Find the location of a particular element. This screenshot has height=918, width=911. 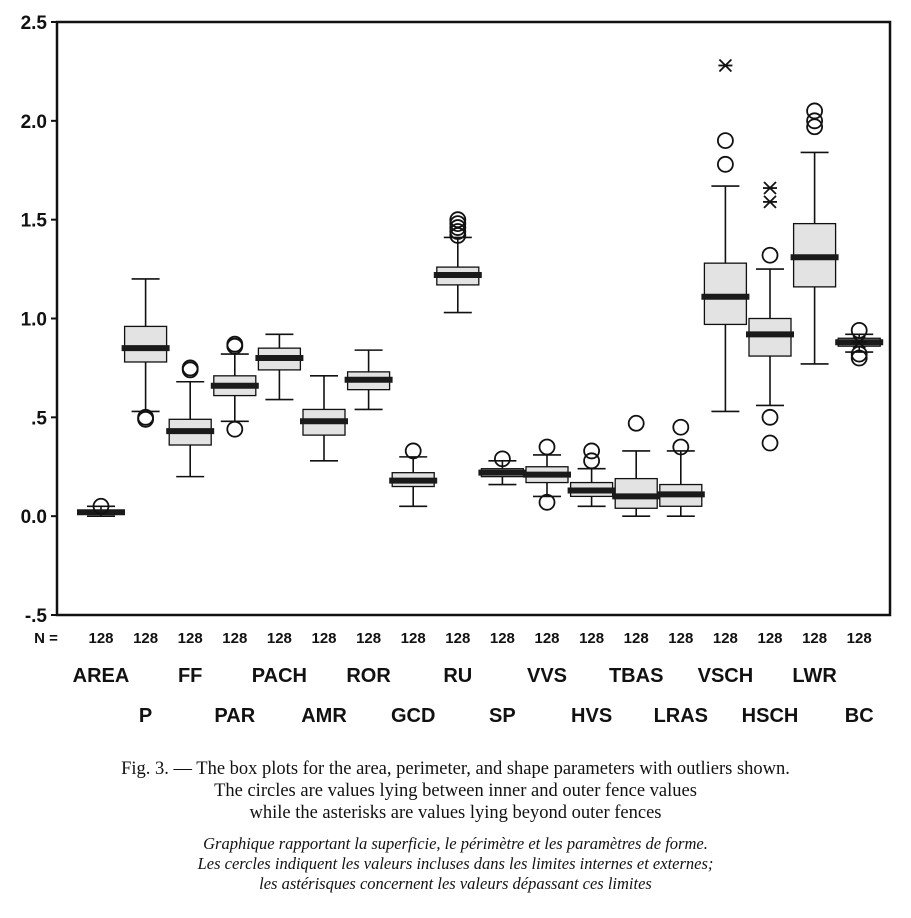

box-sp is located at coordinates (502, 468).